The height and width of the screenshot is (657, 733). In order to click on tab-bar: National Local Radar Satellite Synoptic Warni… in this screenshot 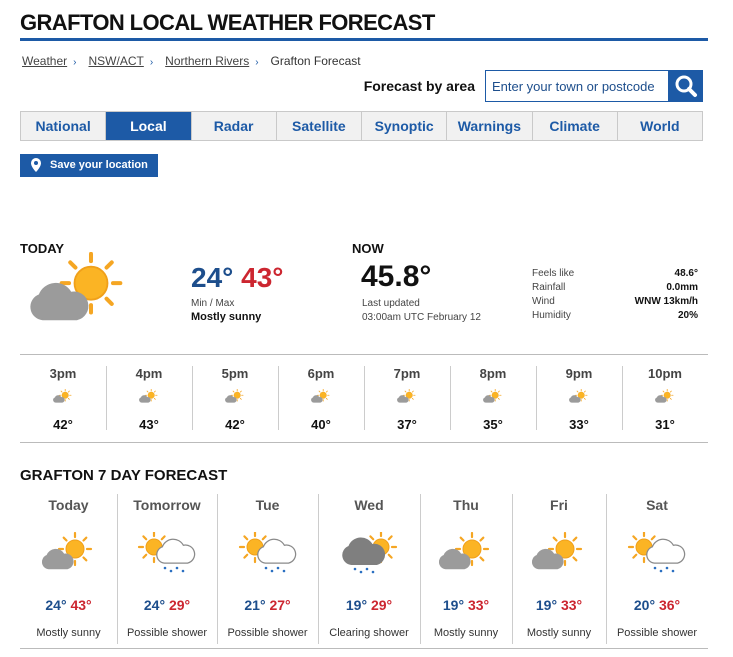, I will do `click(361, 126)`.